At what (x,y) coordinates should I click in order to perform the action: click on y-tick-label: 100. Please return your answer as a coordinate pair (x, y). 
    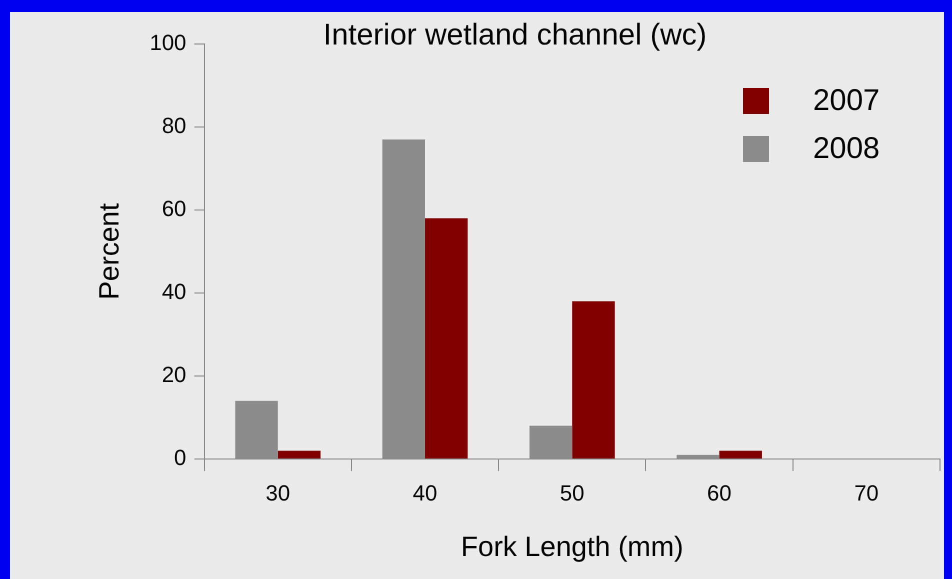
    Looking at the image, I should click on (168, 43).